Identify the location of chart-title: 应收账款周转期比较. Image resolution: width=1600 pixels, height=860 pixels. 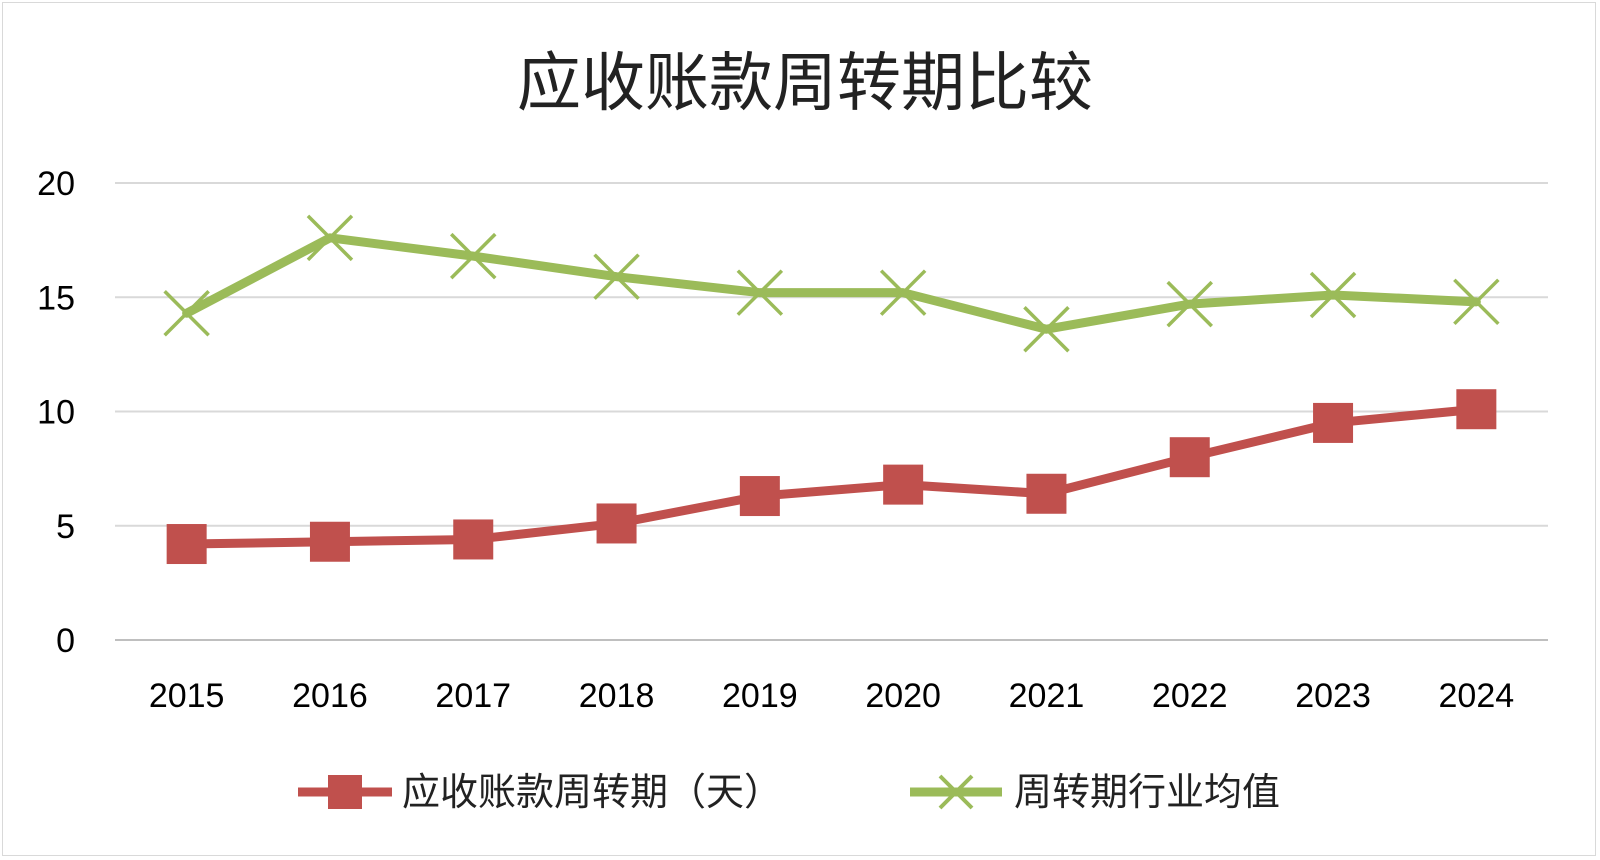
(805, 84).